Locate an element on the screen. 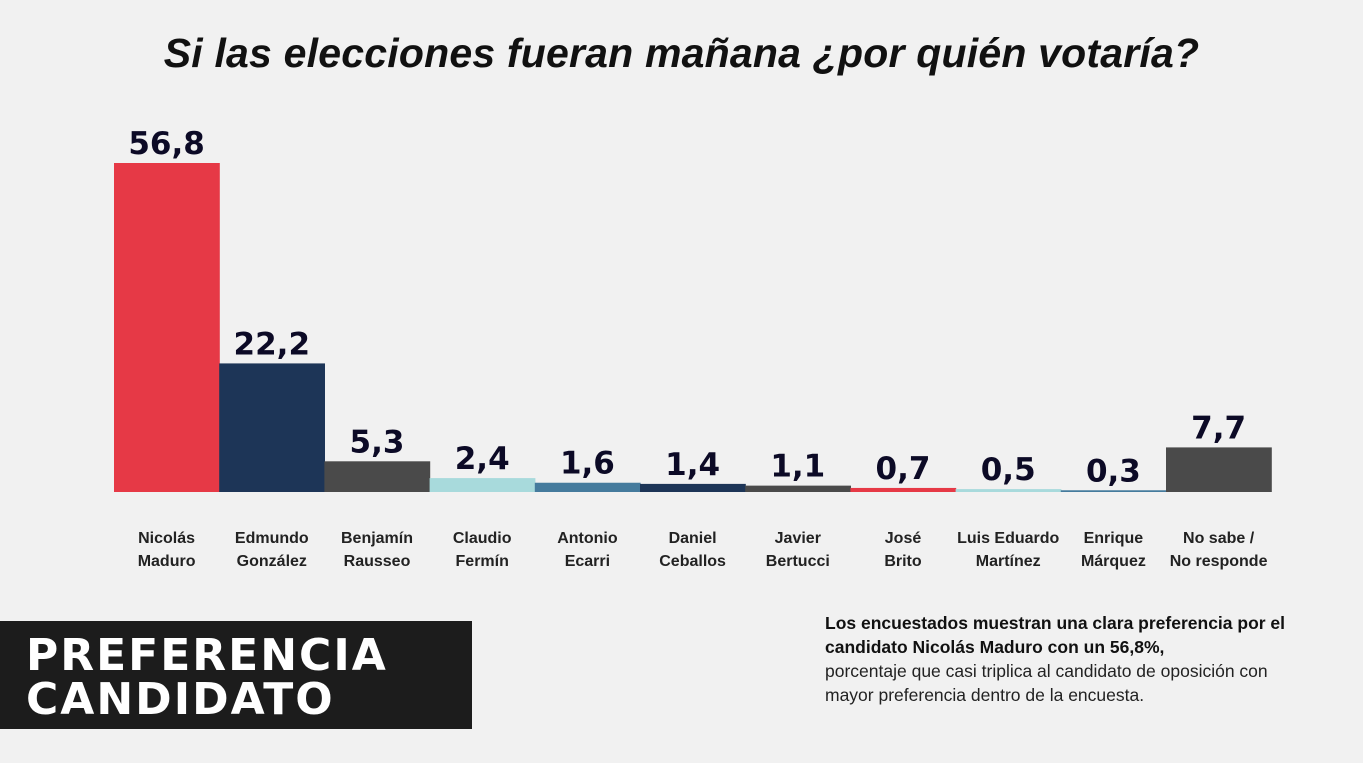 The width and height of the screenshot is (1363, 763). section-badge: PREFERENCIA CANDIDATO is located at coordinates (236, 675).